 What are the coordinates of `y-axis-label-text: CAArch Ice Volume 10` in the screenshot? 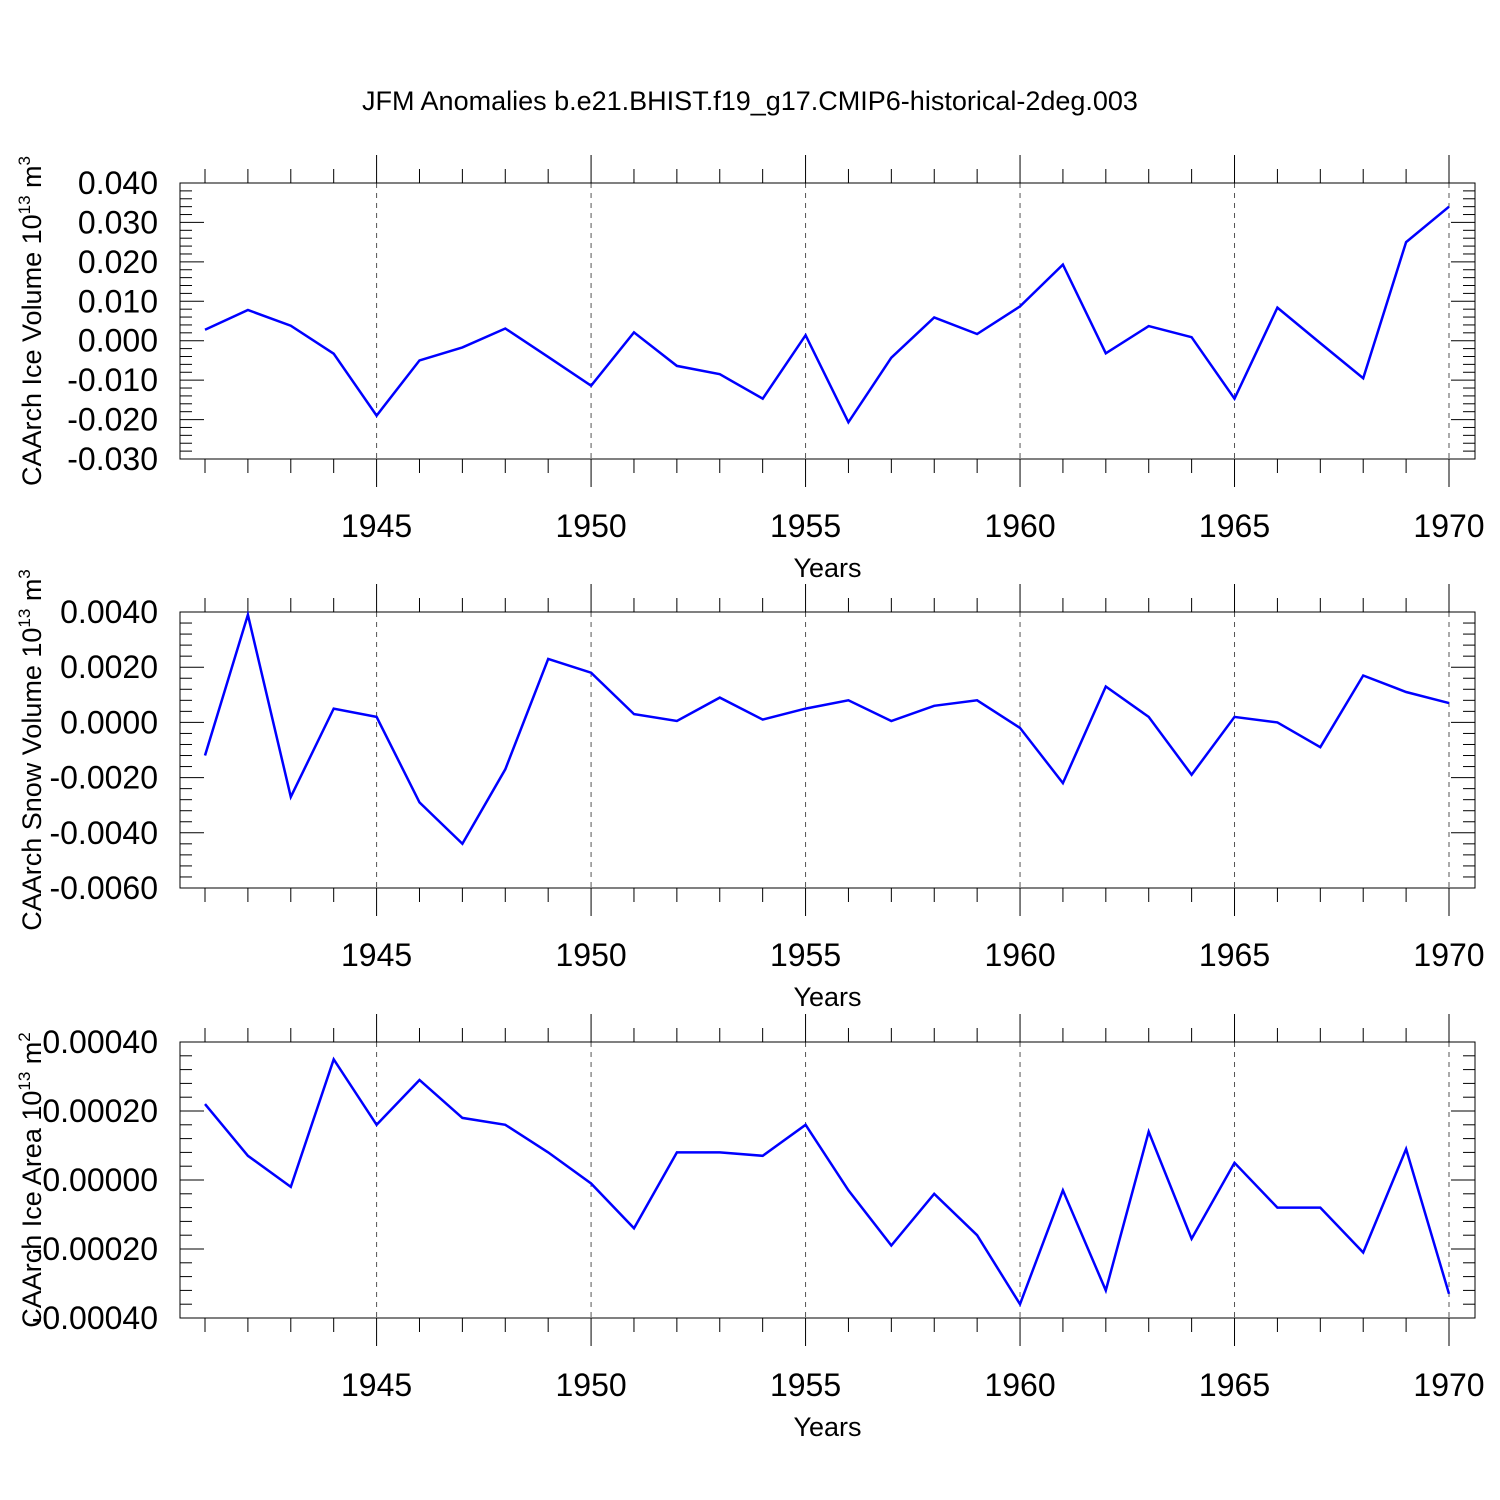 It's located at (32, 350).